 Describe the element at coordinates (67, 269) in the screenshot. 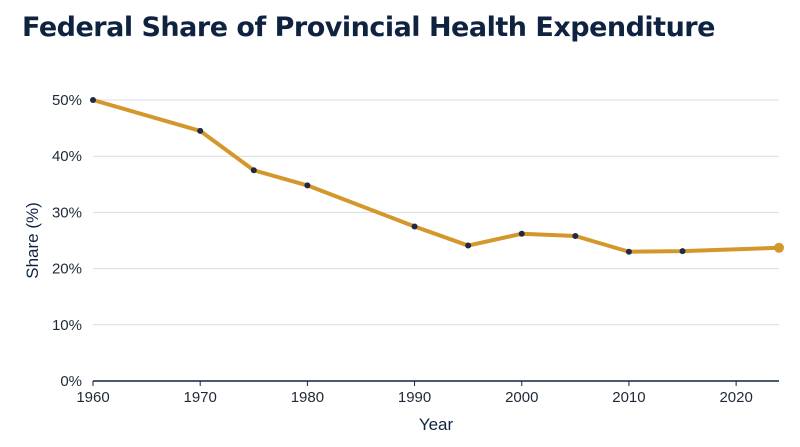

I see `y-tick-label: 20%` at that location.